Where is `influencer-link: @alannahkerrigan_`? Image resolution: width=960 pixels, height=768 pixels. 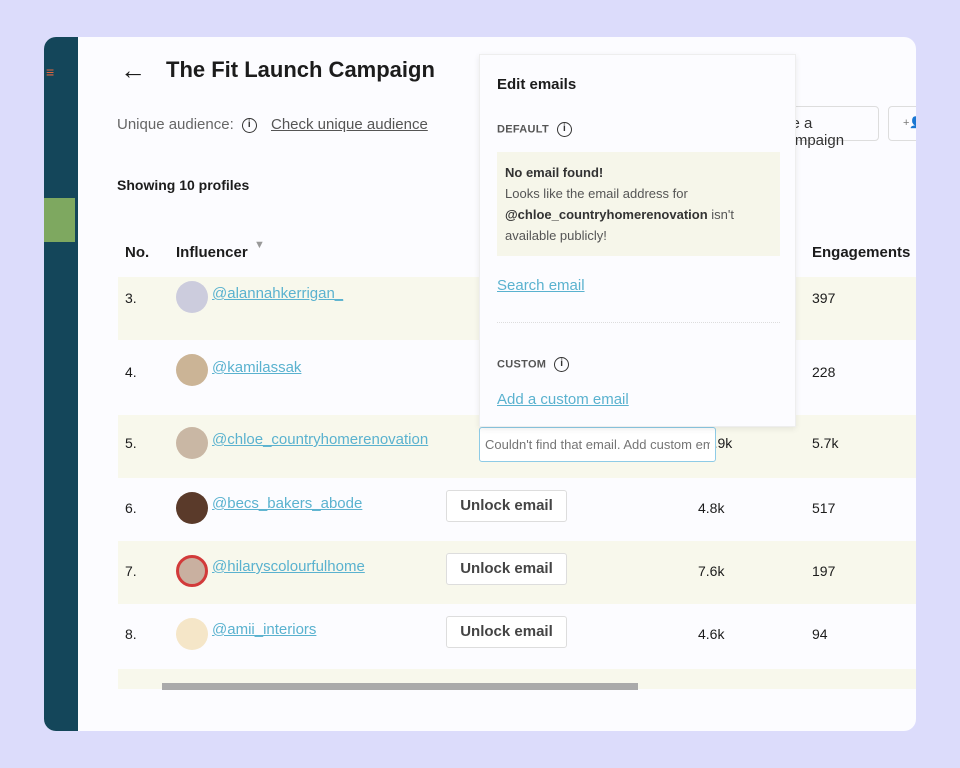
influencer-link: @alannahkerrigan_ is located at coordinates (278, 293).